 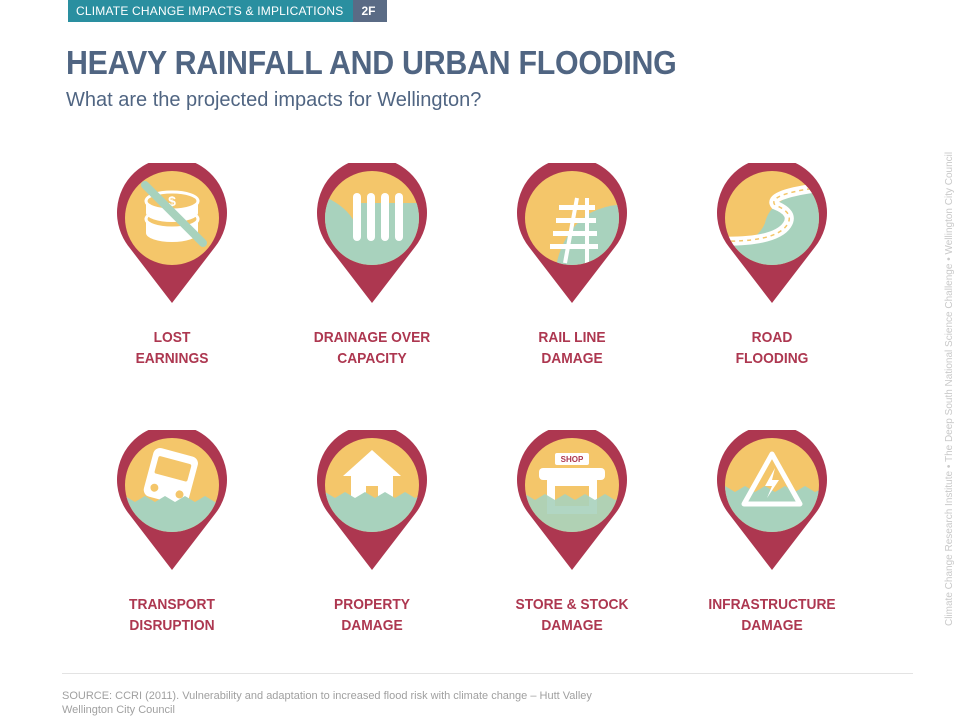 I want to click on section-tag: CLIMATE CHANGE IMPACTS & IMPLICATIONS 2F, so click(x=228, y=11).